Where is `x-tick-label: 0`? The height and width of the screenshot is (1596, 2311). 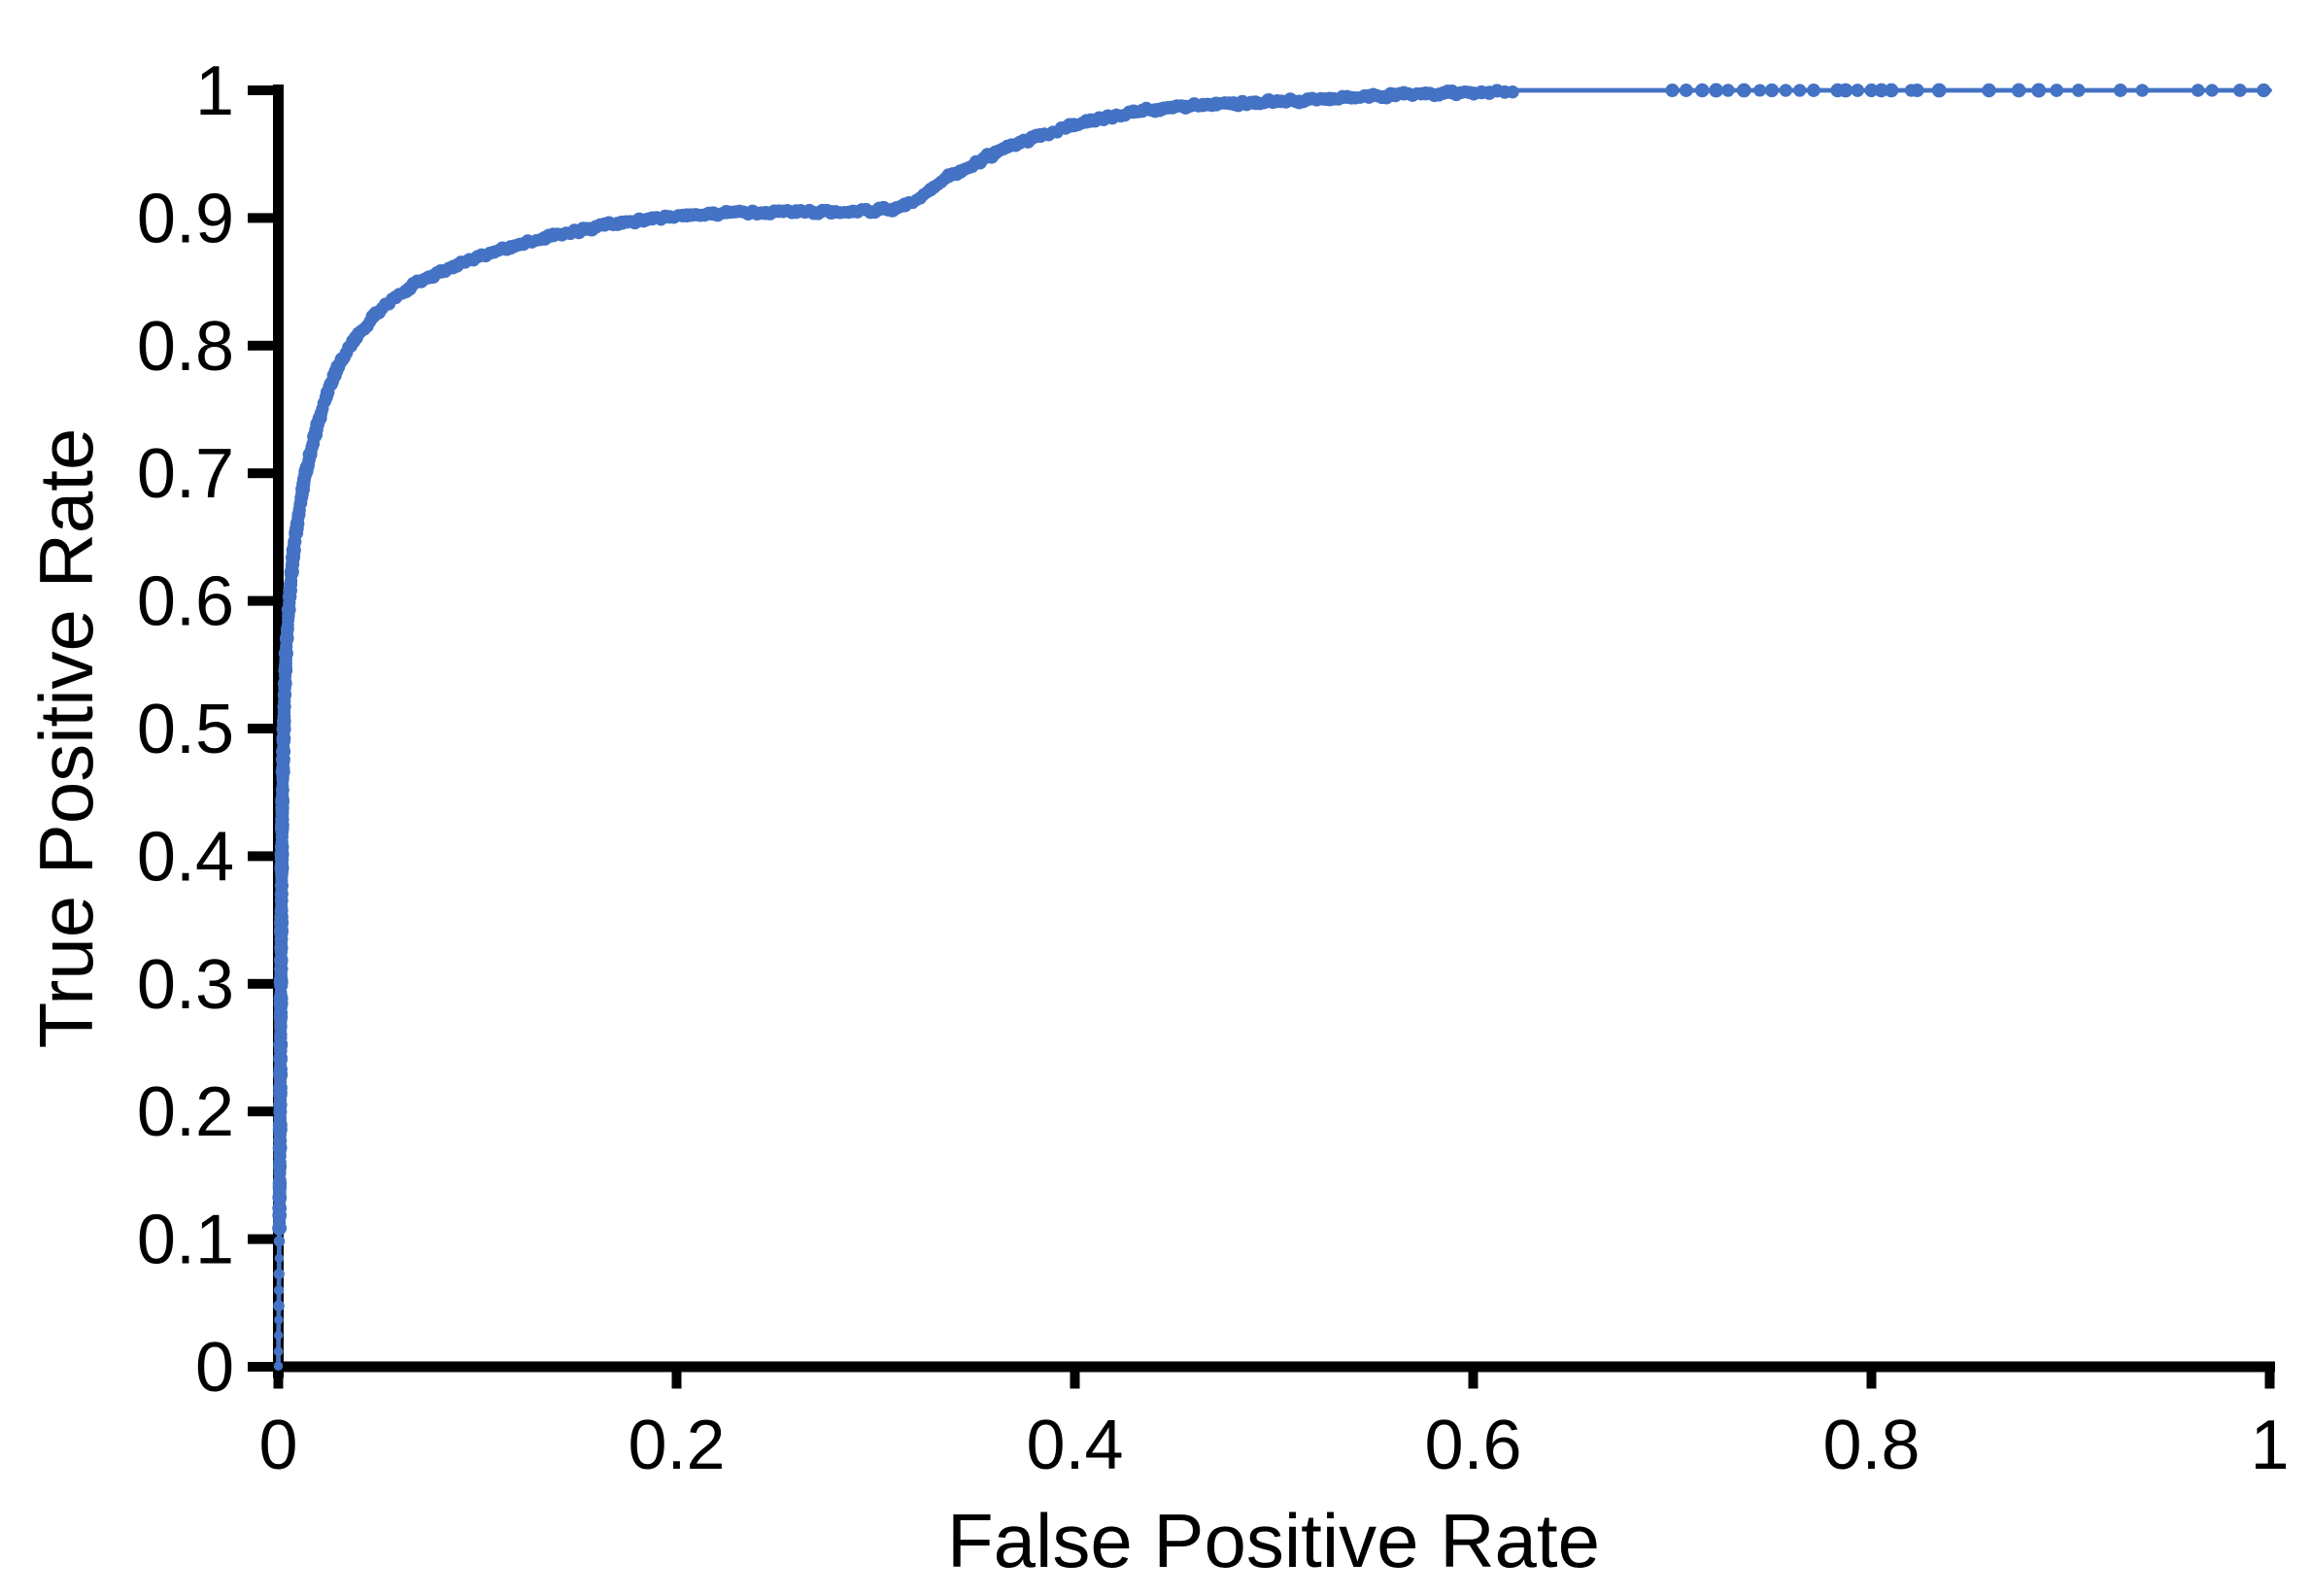
x-tick-label: 0 is located at coordinates (277, 1445).